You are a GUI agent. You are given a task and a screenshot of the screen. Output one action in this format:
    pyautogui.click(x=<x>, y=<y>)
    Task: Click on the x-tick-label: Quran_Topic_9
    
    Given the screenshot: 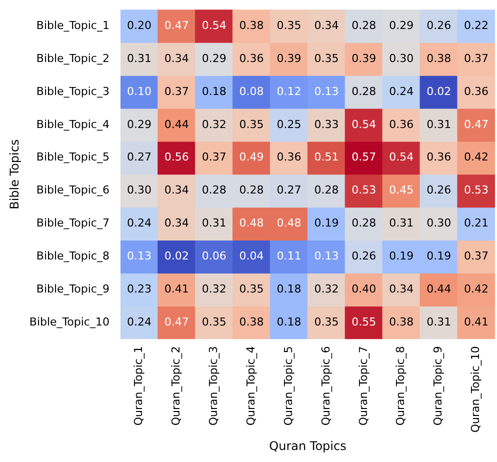 What is the action you would take?
    pyautogui.click(x=438, y=386)
    